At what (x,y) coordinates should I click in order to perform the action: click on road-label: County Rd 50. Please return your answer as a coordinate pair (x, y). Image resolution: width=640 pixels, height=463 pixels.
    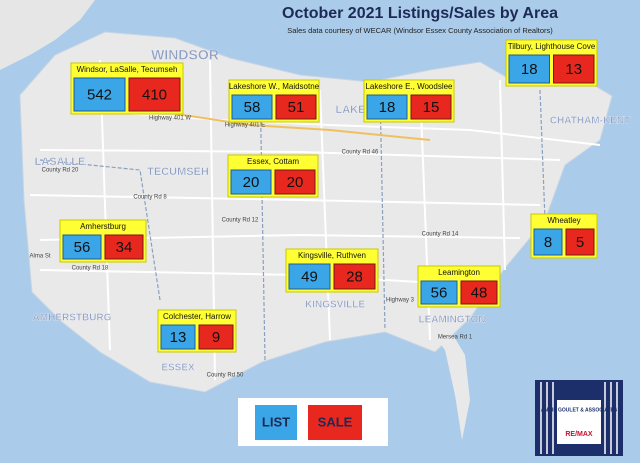
    Looking at the image, I should click on (225, 376).